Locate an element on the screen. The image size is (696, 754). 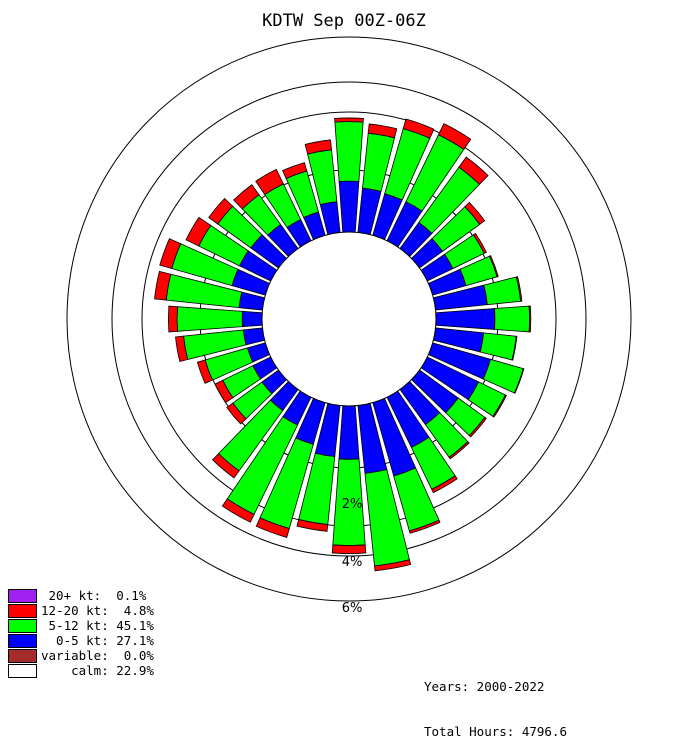
legend-label: 20+ kt: 0.1% is located at coordinates (94, 595).